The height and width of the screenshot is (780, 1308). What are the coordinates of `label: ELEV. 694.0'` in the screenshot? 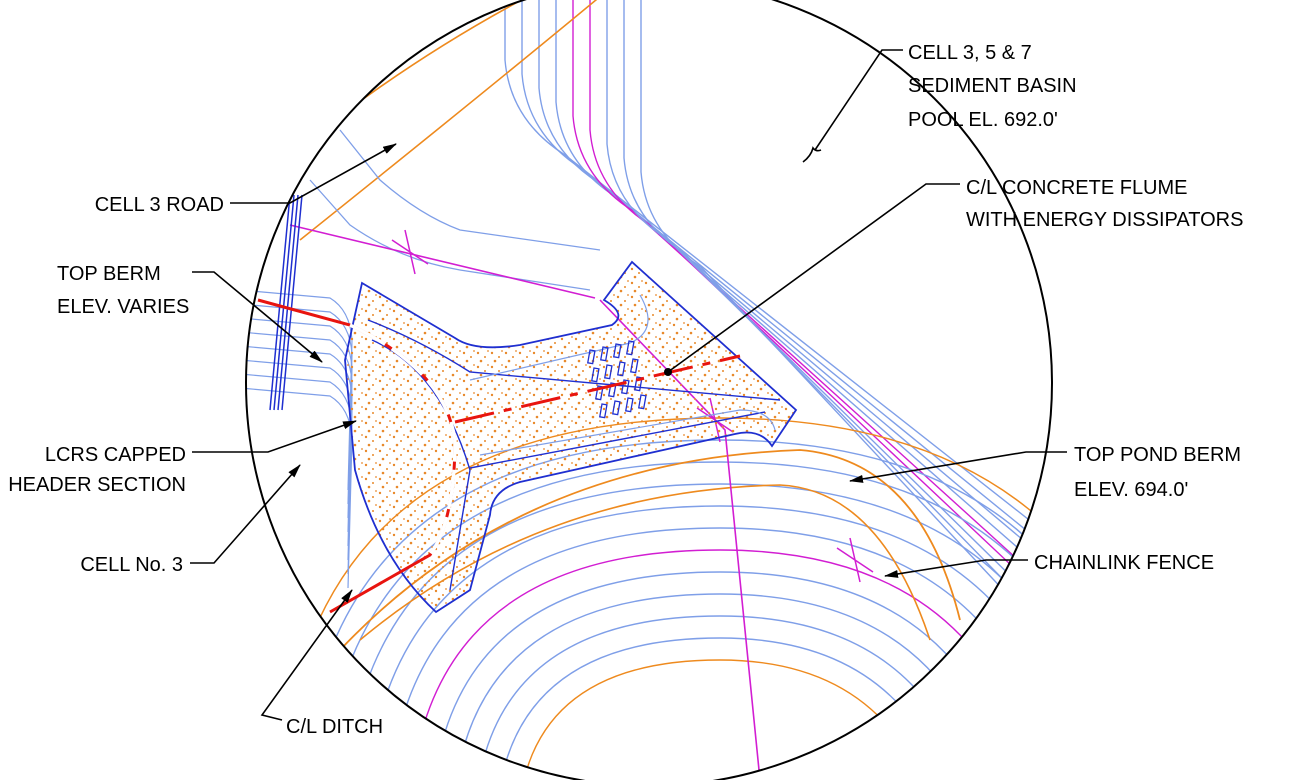 It's located at (1131, 490).